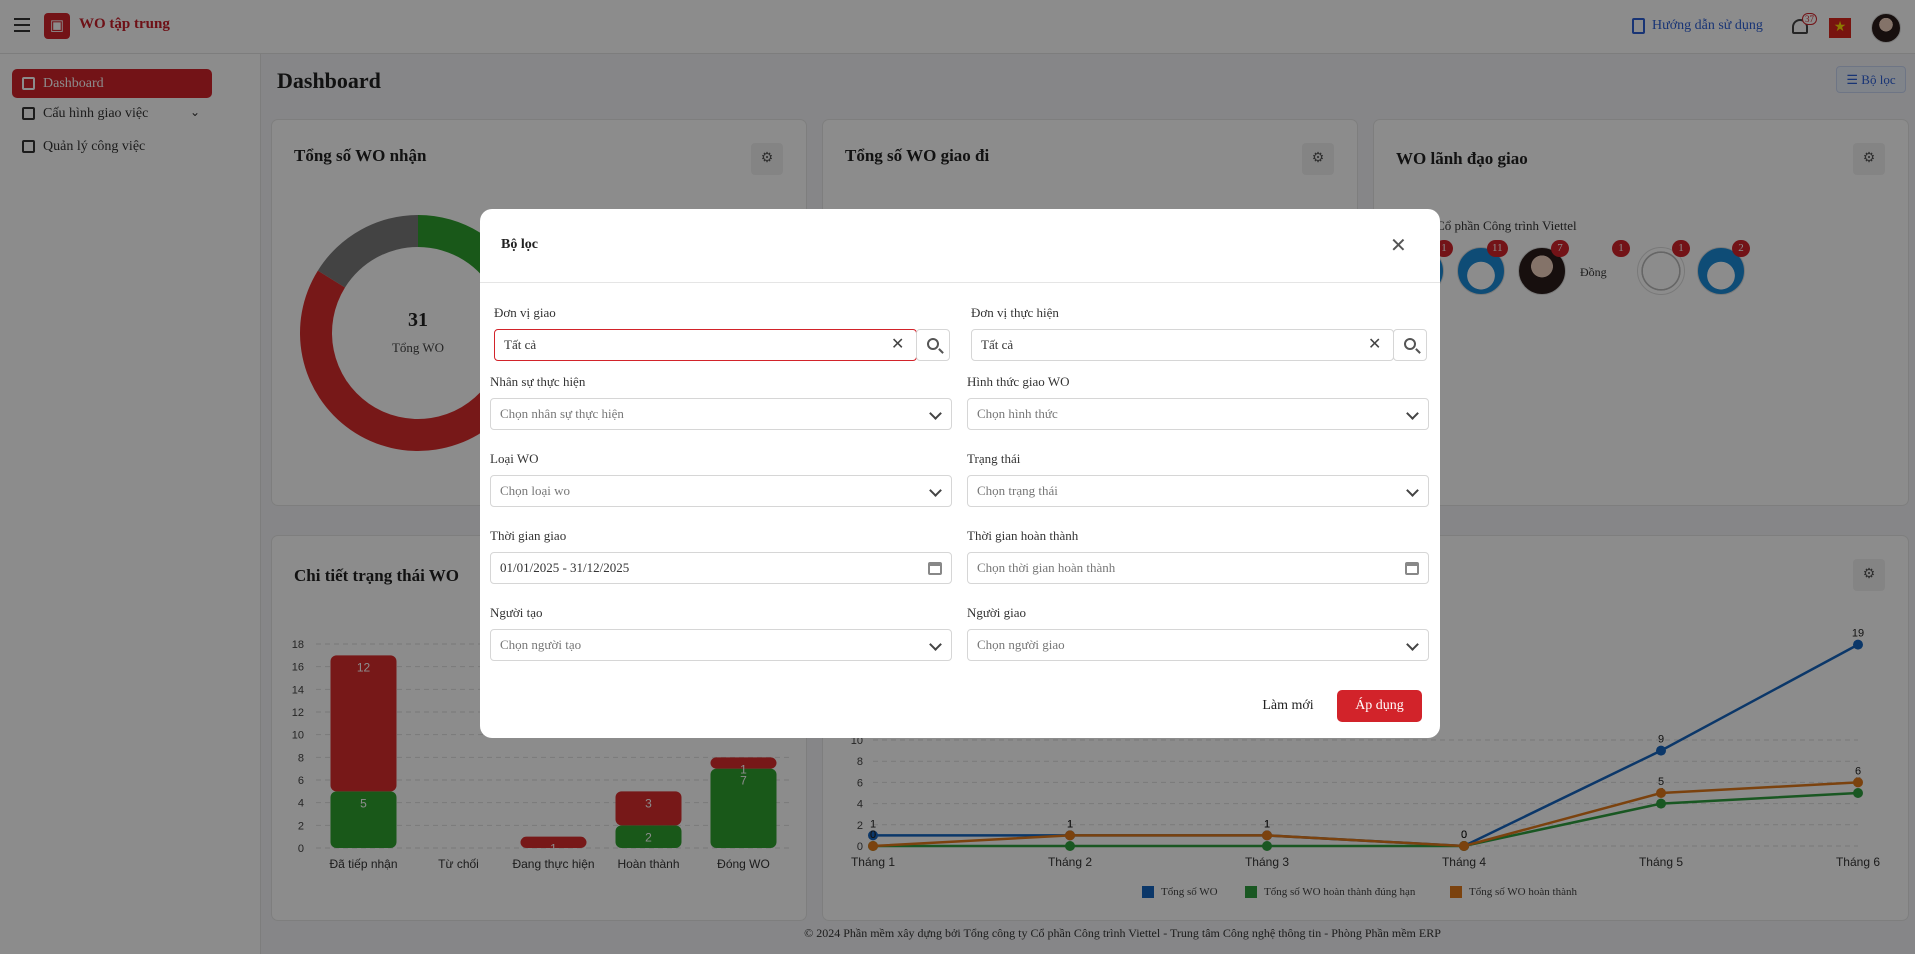 Image resolution: width=1915 pixels, height=954 pixels. Describe the element at coordinates (194, 112) in the screenshot. I see `chevron-down-icon: ⌄` at that location.